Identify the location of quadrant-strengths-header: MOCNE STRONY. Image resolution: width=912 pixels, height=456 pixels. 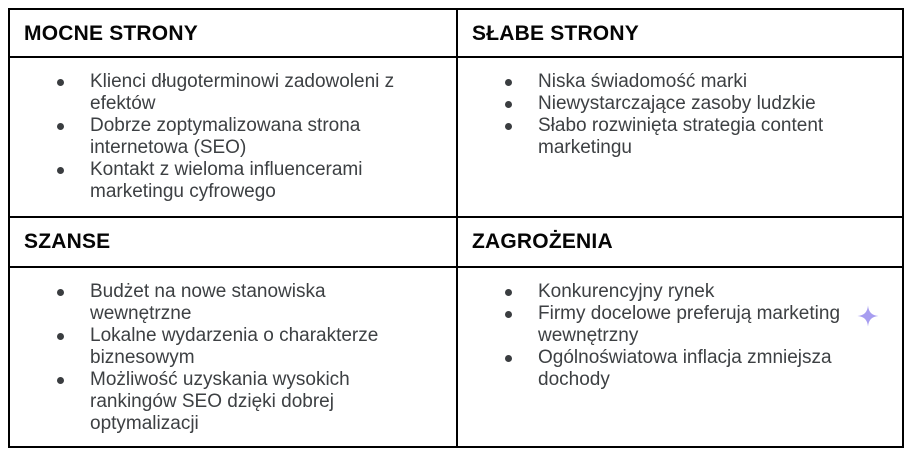
(234, 34).